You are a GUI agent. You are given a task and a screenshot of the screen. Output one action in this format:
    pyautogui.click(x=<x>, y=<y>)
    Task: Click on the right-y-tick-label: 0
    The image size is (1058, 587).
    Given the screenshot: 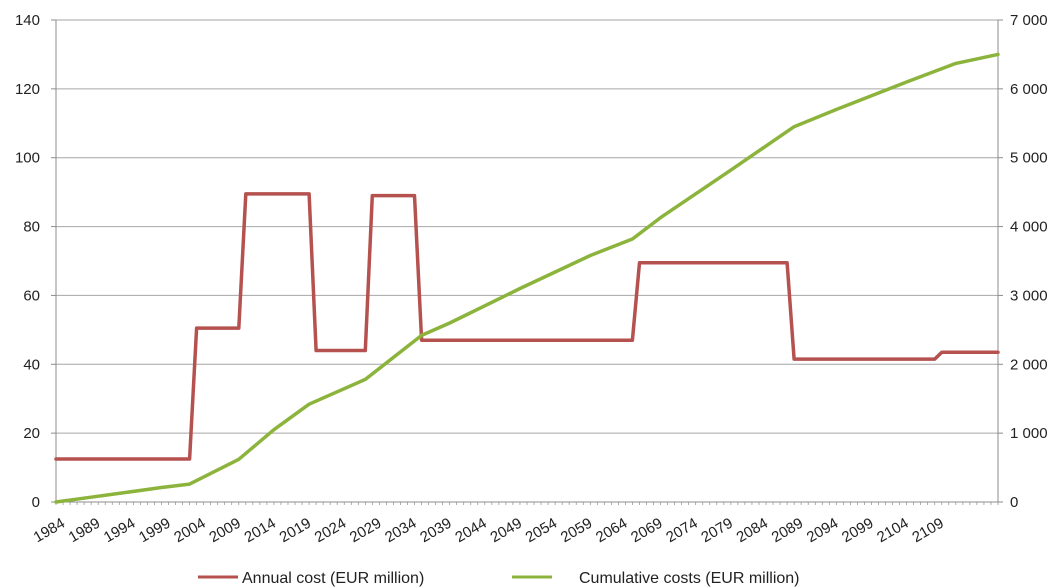 What is the action you would take?
    pyautogui.click(x=1014, y=502)
    